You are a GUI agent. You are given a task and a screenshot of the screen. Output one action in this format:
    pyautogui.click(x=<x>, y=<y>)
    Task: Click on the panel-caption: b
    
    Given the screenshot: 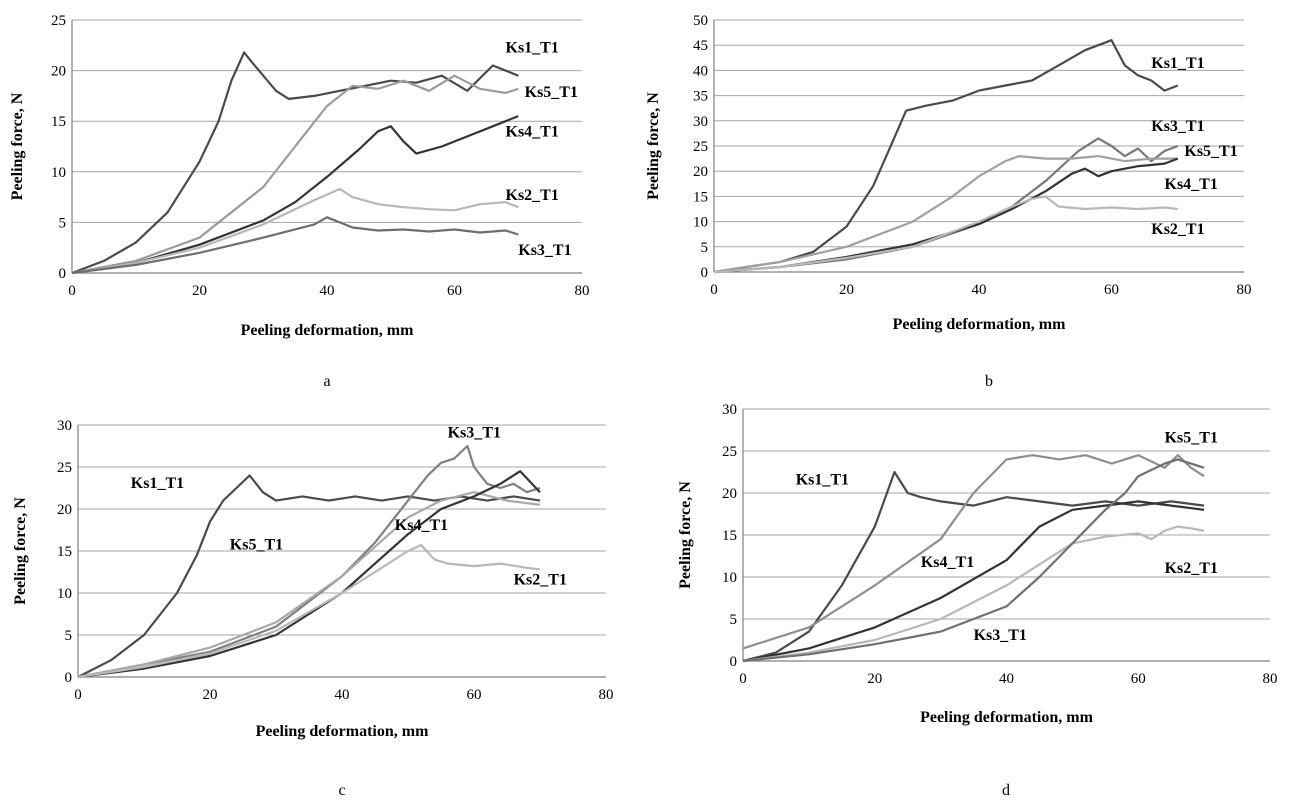 What is the action you would take?
    pyautogui.click(x=989, y=381)
    